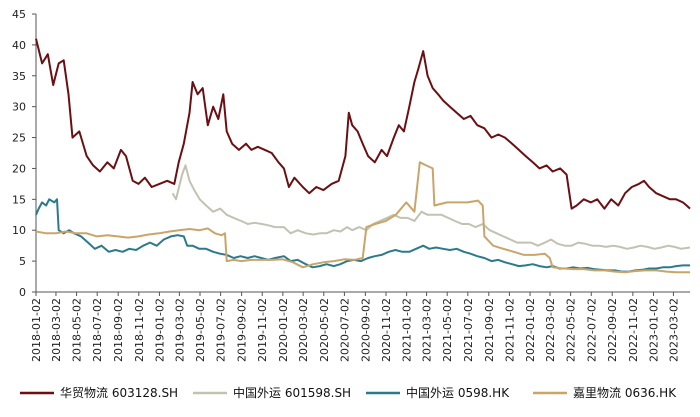 The height and width of the screenshot is (417, 700). Describe the element at coordinates (97, 330) in the screenshot. I see `x-tick-label: 2018-07-02` at that location.